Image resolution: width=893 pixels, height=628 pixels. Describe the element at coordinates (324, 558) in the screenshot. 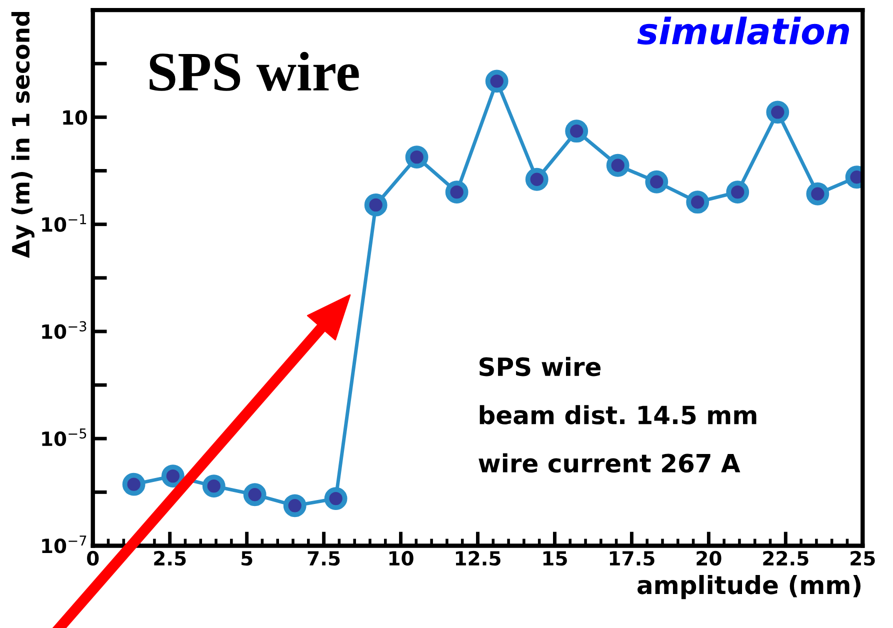

I see `x-tick-label: 7.5` at that location.